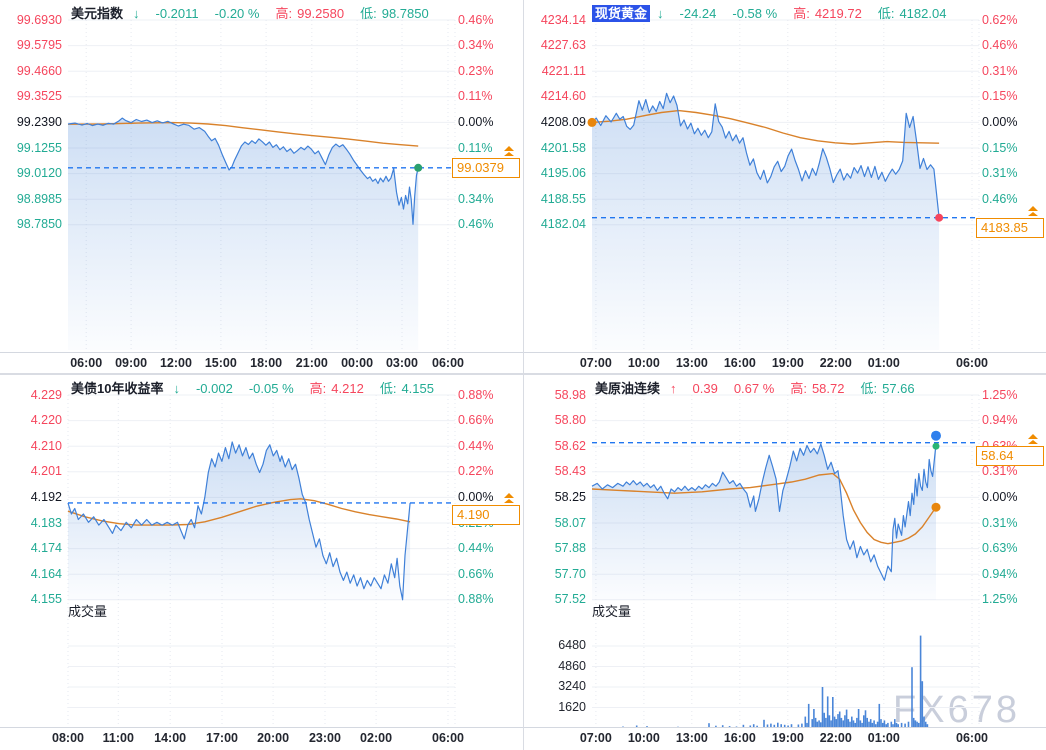 This screenshot has height=750, width=1046. Describe the element at coordinates (177, 13) in the screenshot. I see `change-value: -0.2011` at that location.